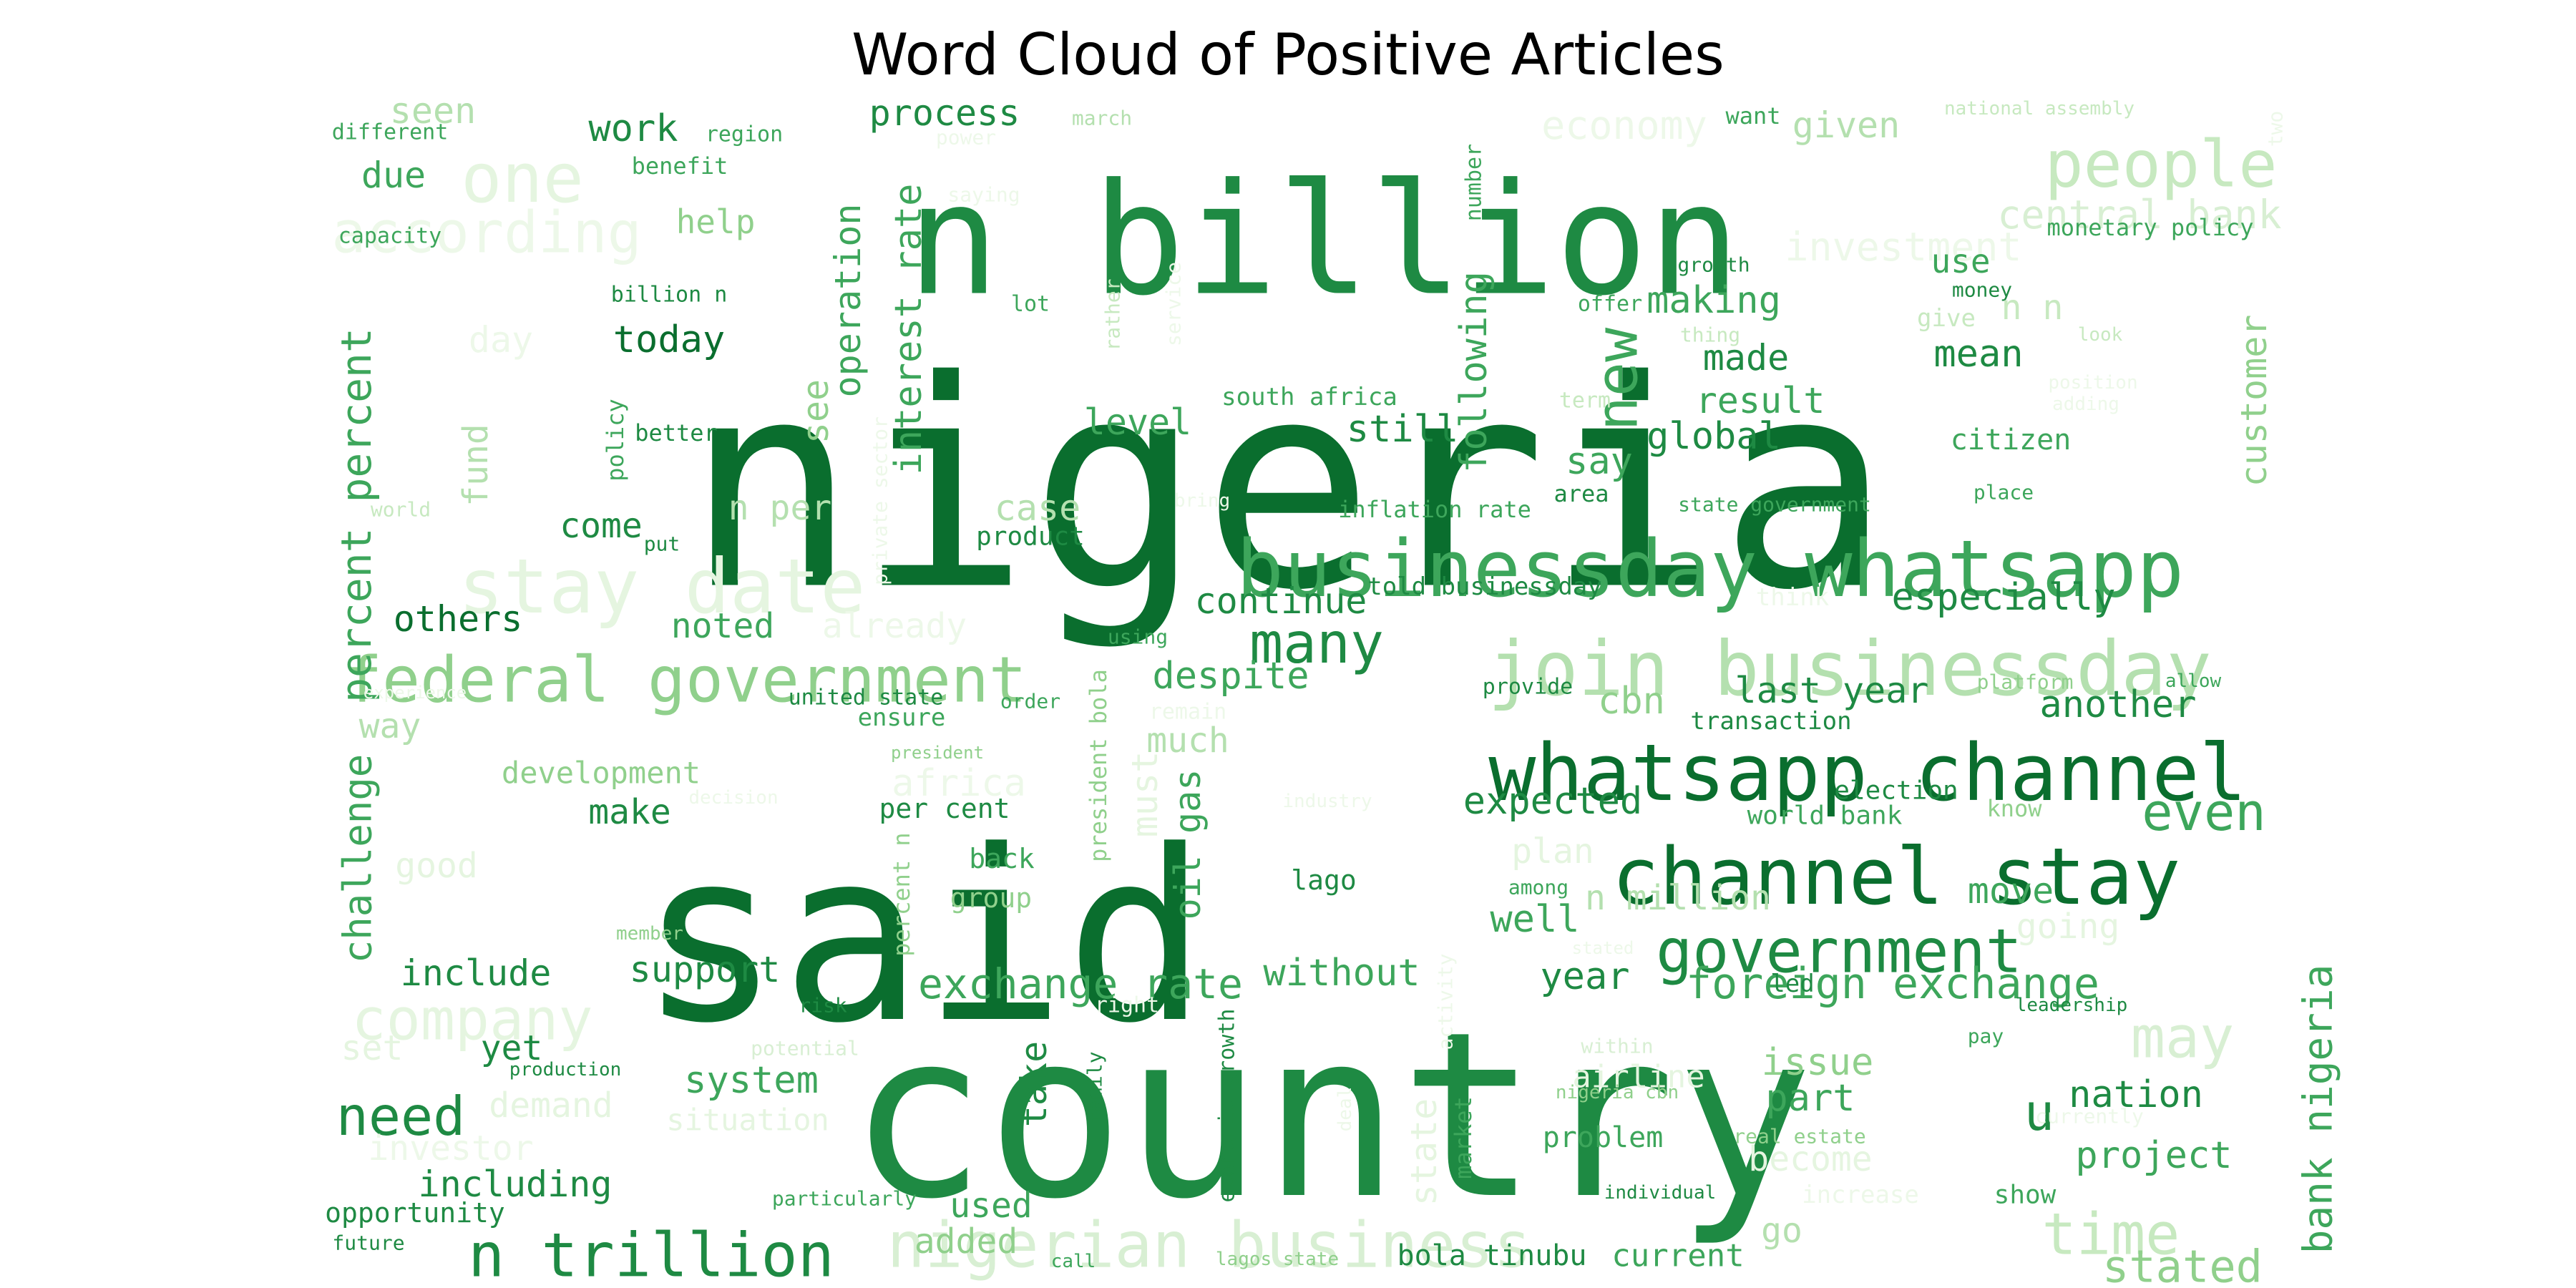 The image size is (2576, 1288). Describe the element at coordinates (1227, 1106) in the screenshot. I see `word-economic-growth: economic growth` at that location.